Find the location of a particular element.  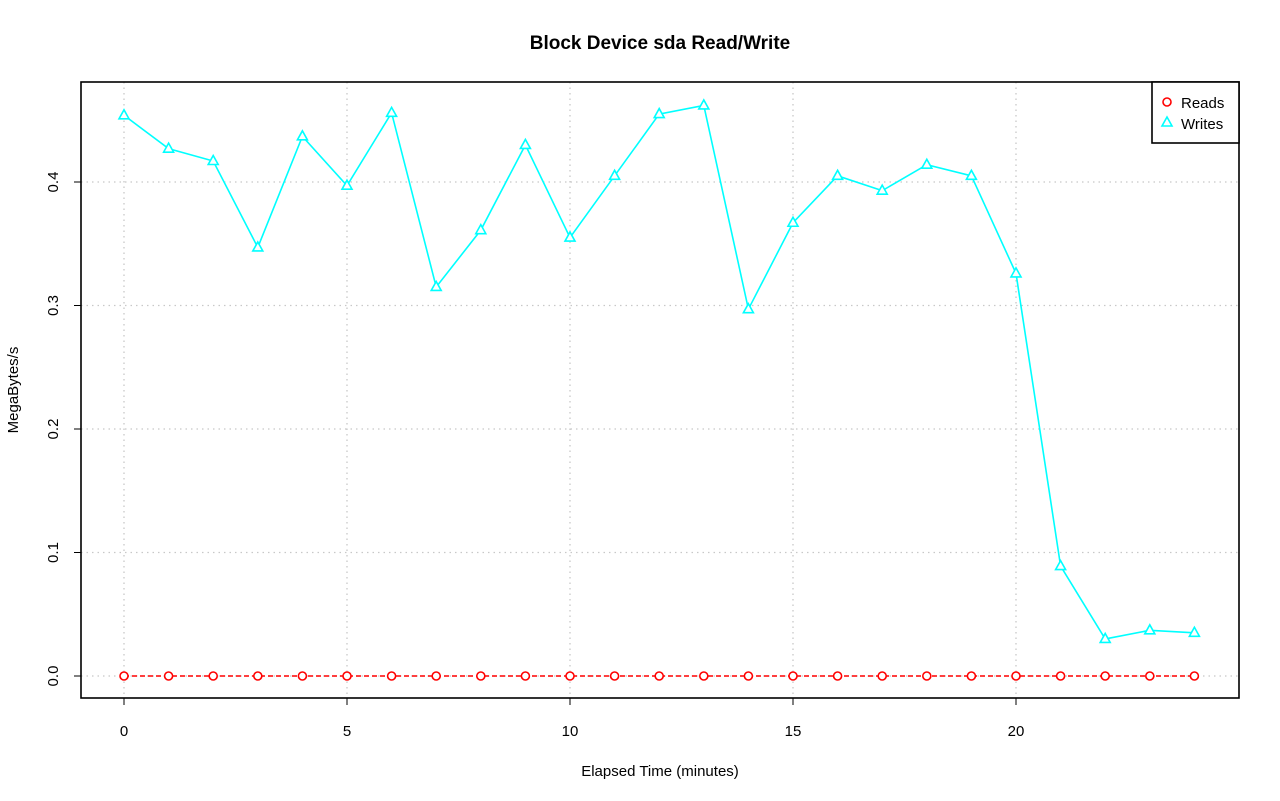

x-tick-label: 20 is located at coordinates (1016, 731).